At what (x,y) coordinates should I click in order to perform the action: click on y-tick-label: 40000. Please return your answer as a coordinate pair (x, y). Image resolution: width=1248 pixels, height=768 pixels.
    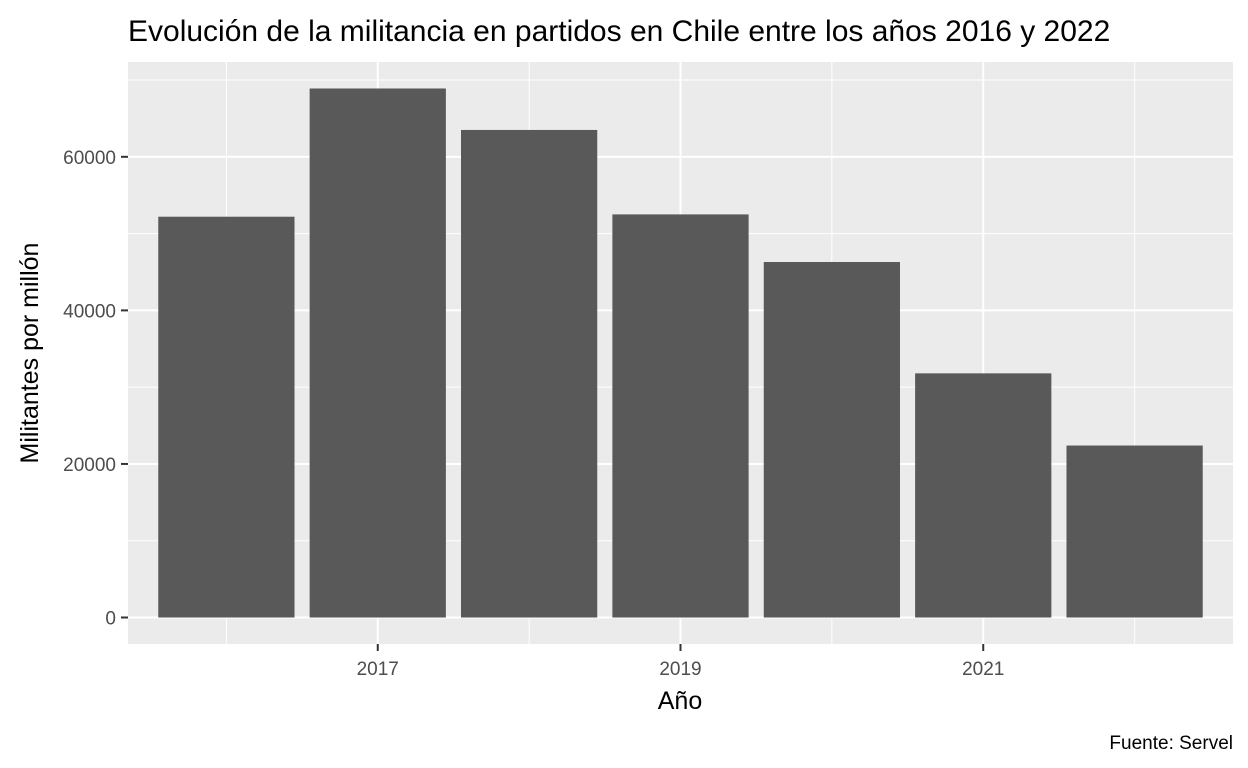
    Looking at the image, I should click on (89, 311).